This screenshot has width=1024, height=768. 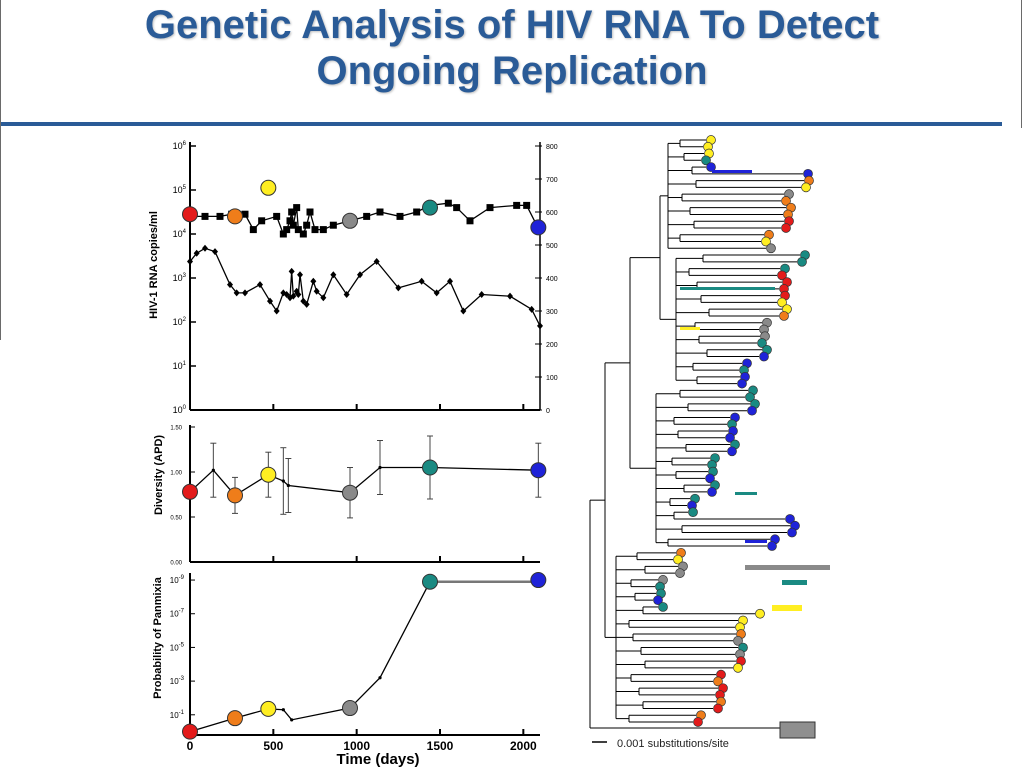 I want to click on viral-load-right-tick-label-8: 800, so click(x=552, y=147).